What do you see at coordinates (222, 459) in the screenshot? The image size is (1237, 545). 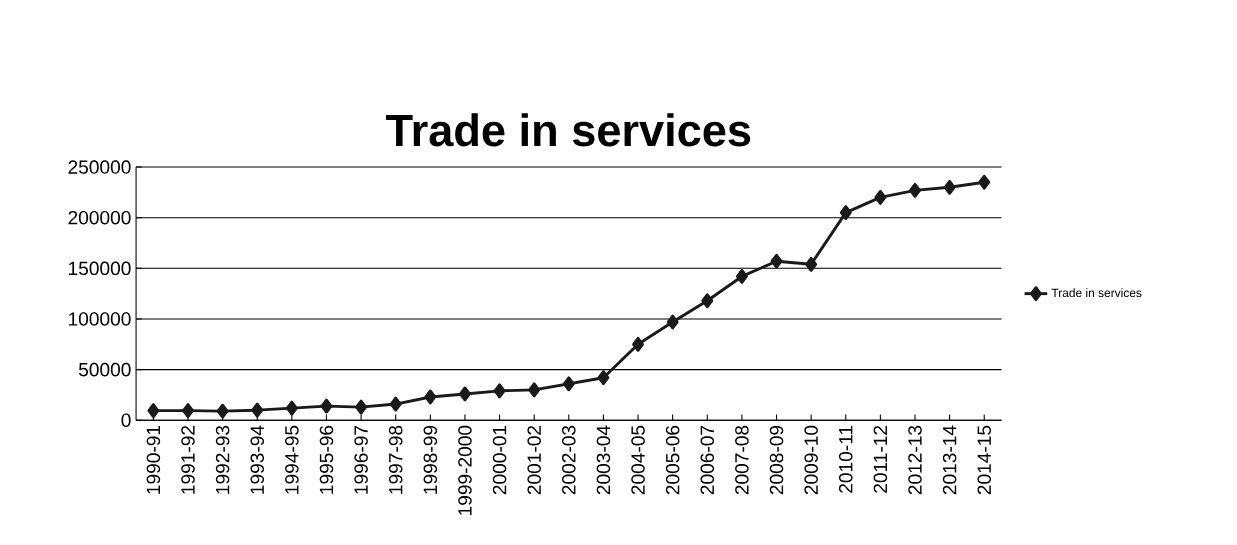 I see `x-tick-label: 1992-93` at bounding box center [222, 459].